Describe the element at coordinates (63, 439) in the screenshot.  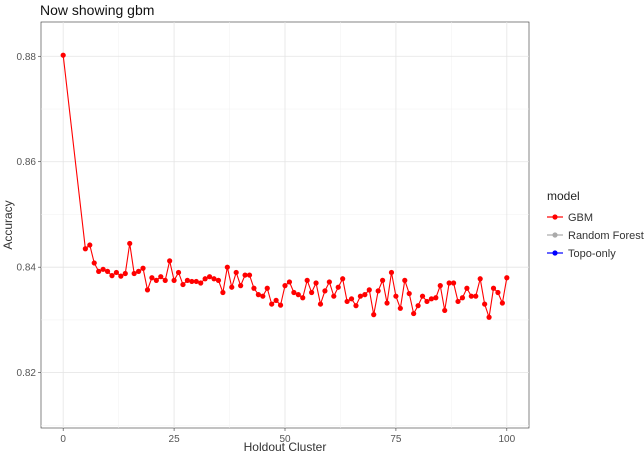
I see `x-tick-label: 0` at that location.